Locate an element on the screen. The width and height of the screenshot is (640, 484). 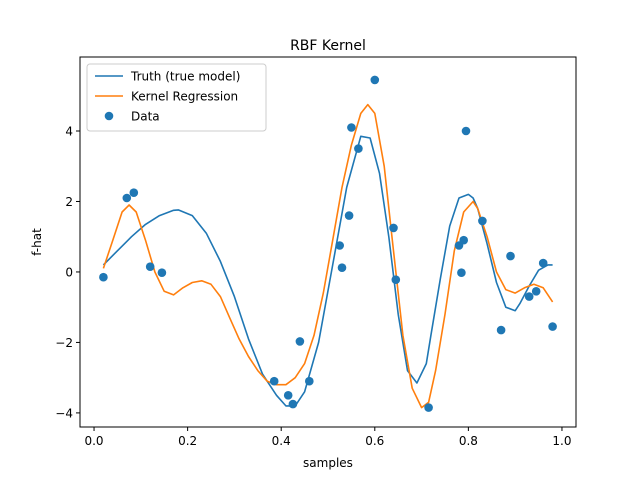
y-axis-label: f-hat is located at coordinates (37, 242).